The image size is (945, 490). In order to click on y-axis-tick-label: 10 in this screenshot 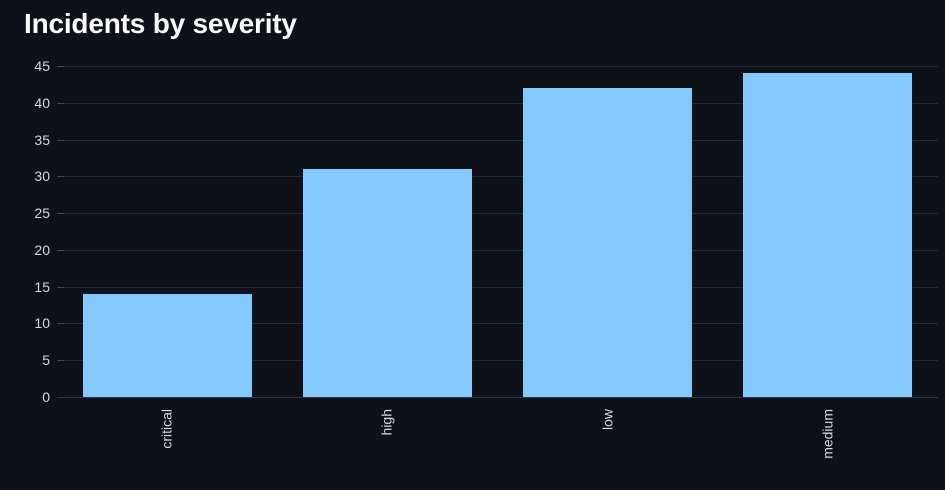, I will do `click(42, 323)`.